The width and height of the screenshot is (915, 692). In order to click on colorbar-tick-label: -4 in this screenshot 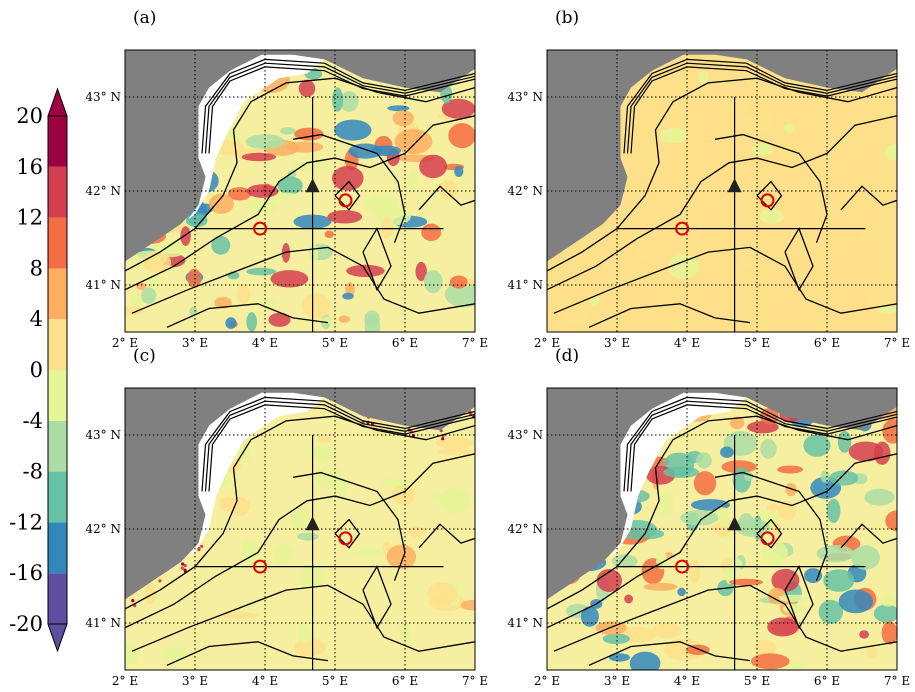, I will do `click(33, 421)`.